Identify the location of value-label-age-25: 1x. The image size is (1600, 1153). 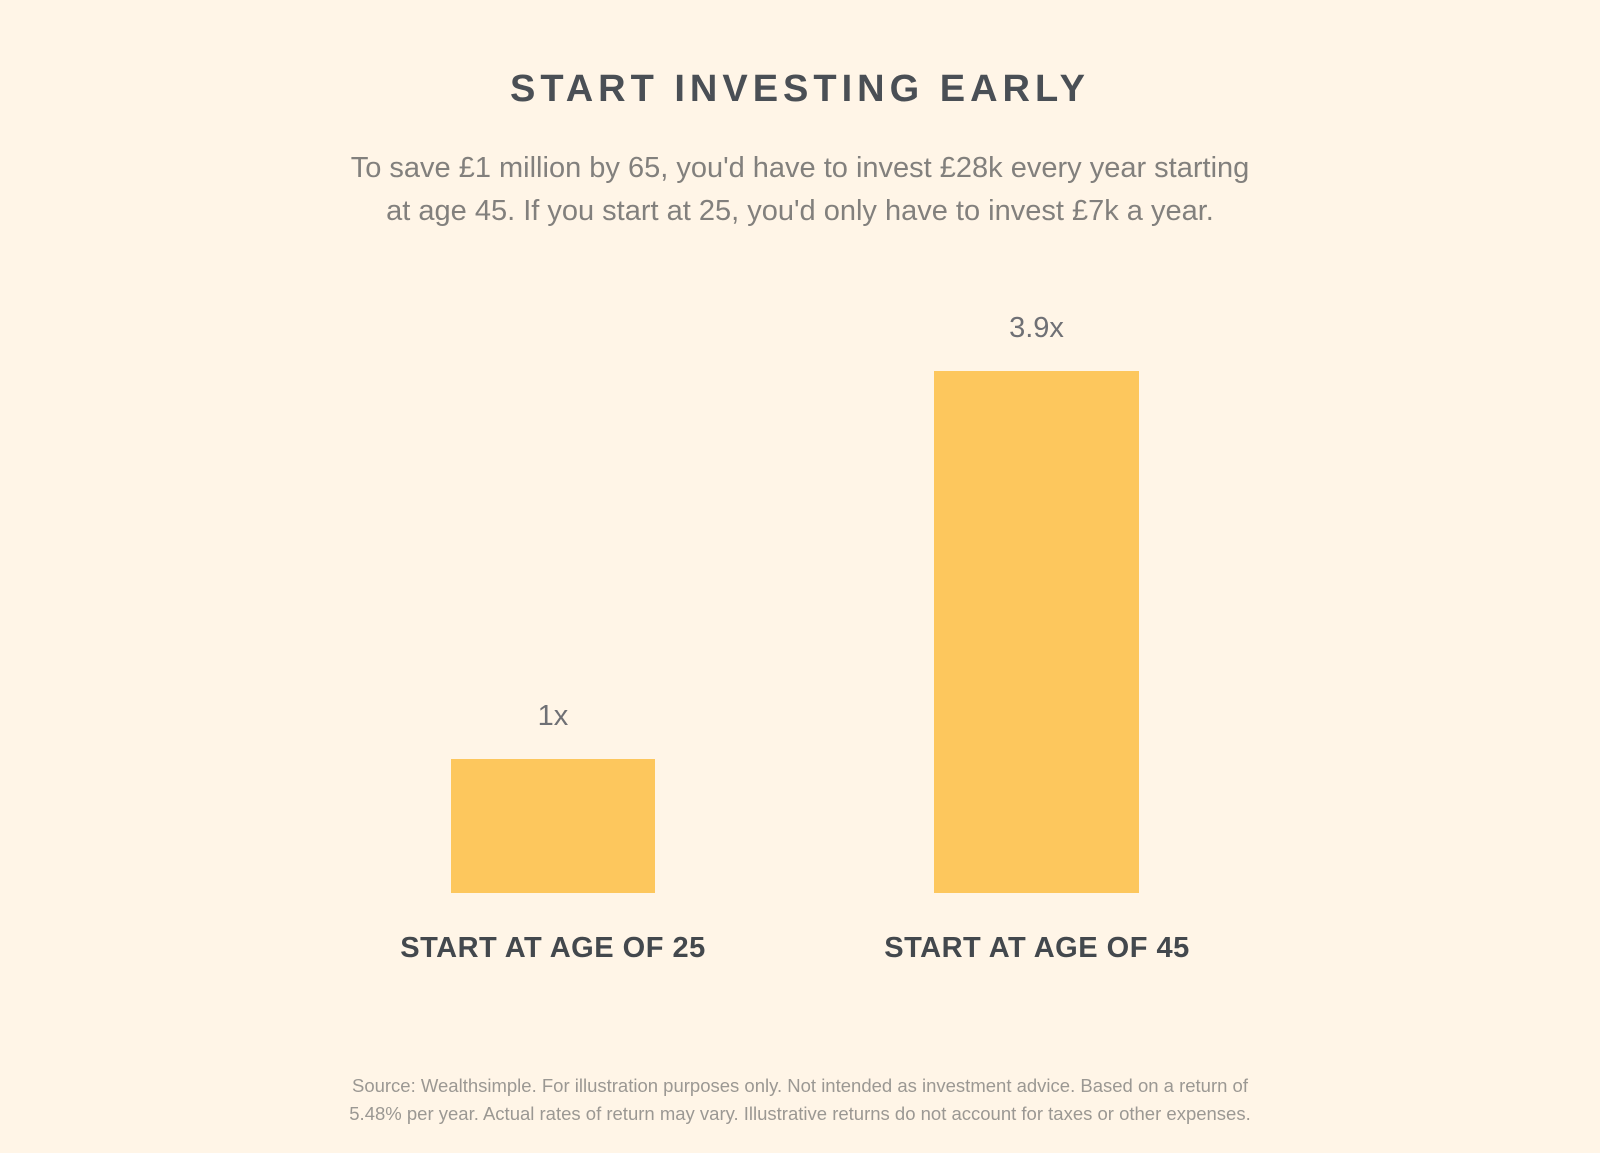
(553, 716).